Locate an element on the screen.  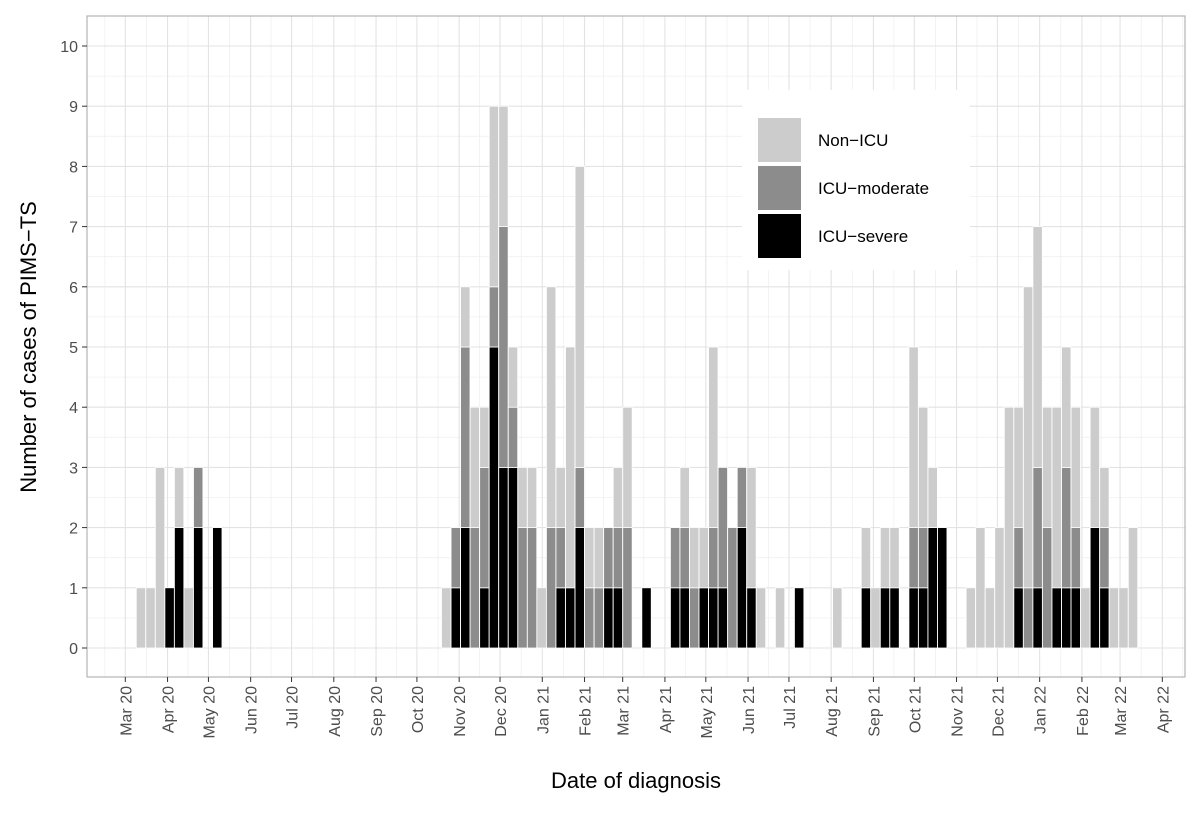
x-tick-label: Apr 21 is located at coordinates (666, 709).